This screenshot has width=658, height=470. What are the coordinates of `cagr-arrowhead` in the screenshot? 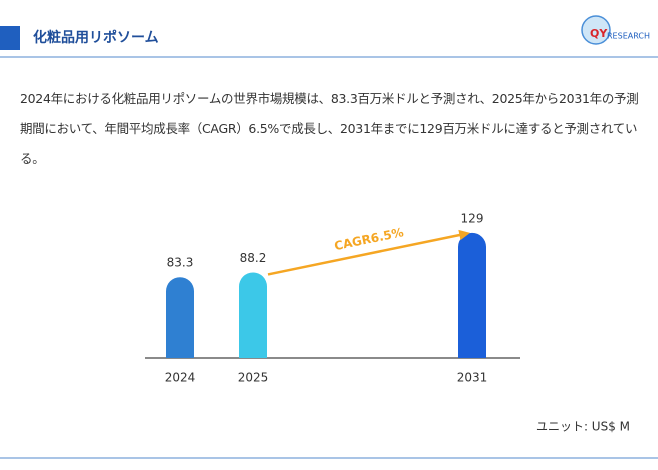 It's located at (464, 235).